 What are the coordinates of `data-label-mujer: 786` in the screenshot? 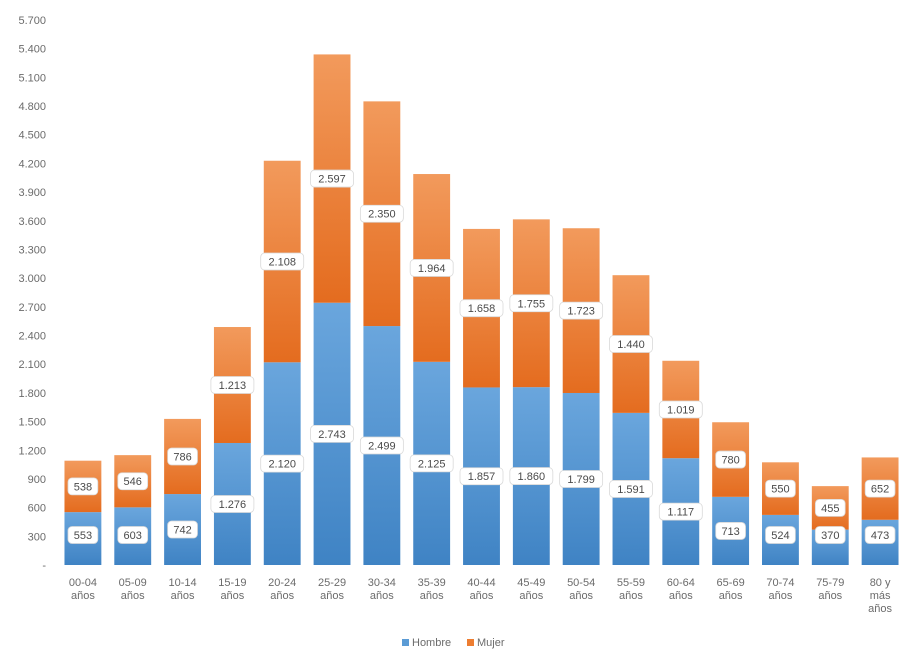 It's located at (182, 457).